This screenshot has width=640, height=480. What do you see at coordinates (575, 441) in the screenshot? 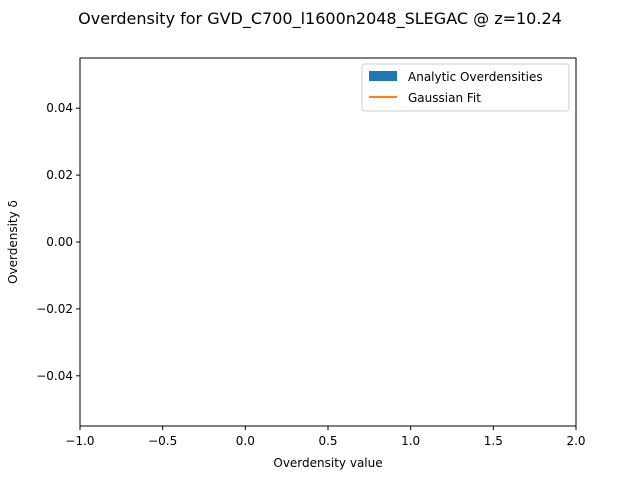
I see `x-tick-label: 2.0` at bounding box center [575, 441].